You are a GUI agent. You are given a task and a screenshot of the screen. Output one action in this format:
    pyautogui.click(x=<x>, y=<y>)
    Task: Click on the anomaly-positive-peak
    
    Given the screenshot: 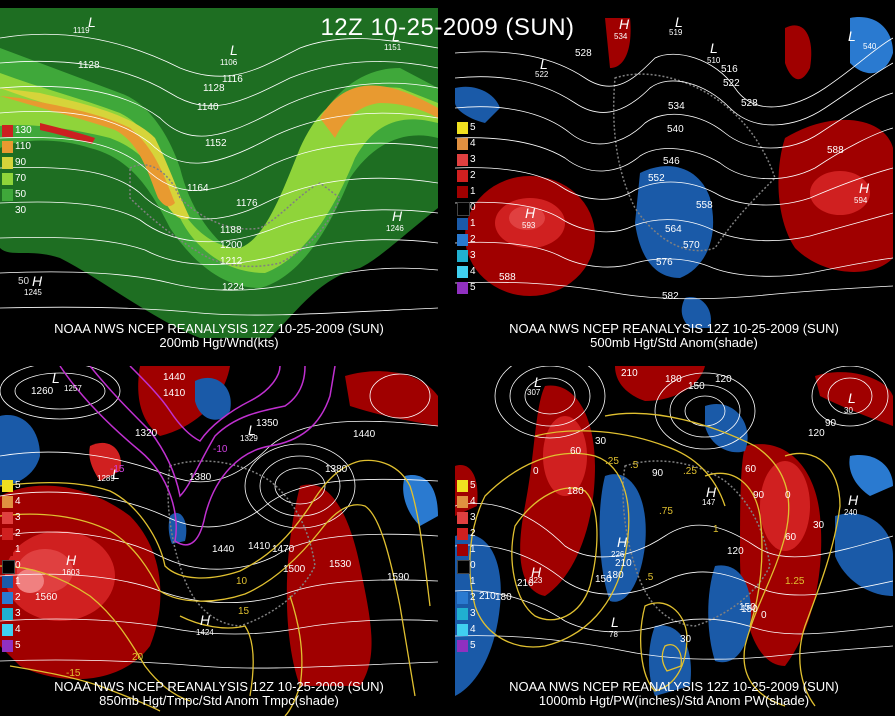 What is the action you would take?
    pyautogui.click(x=30, y=581)
    